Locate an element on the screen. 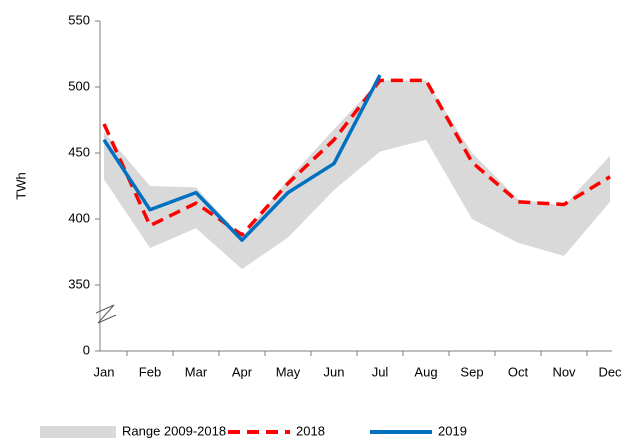  y-tick-label: 450 is located at coordinates (79, 151).